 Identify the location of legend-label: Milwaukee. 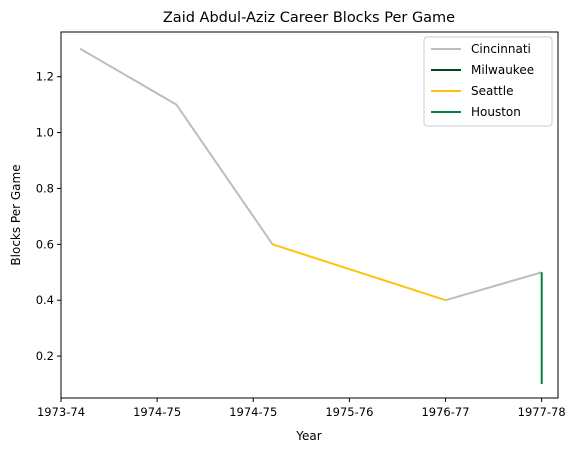
(502, 70).